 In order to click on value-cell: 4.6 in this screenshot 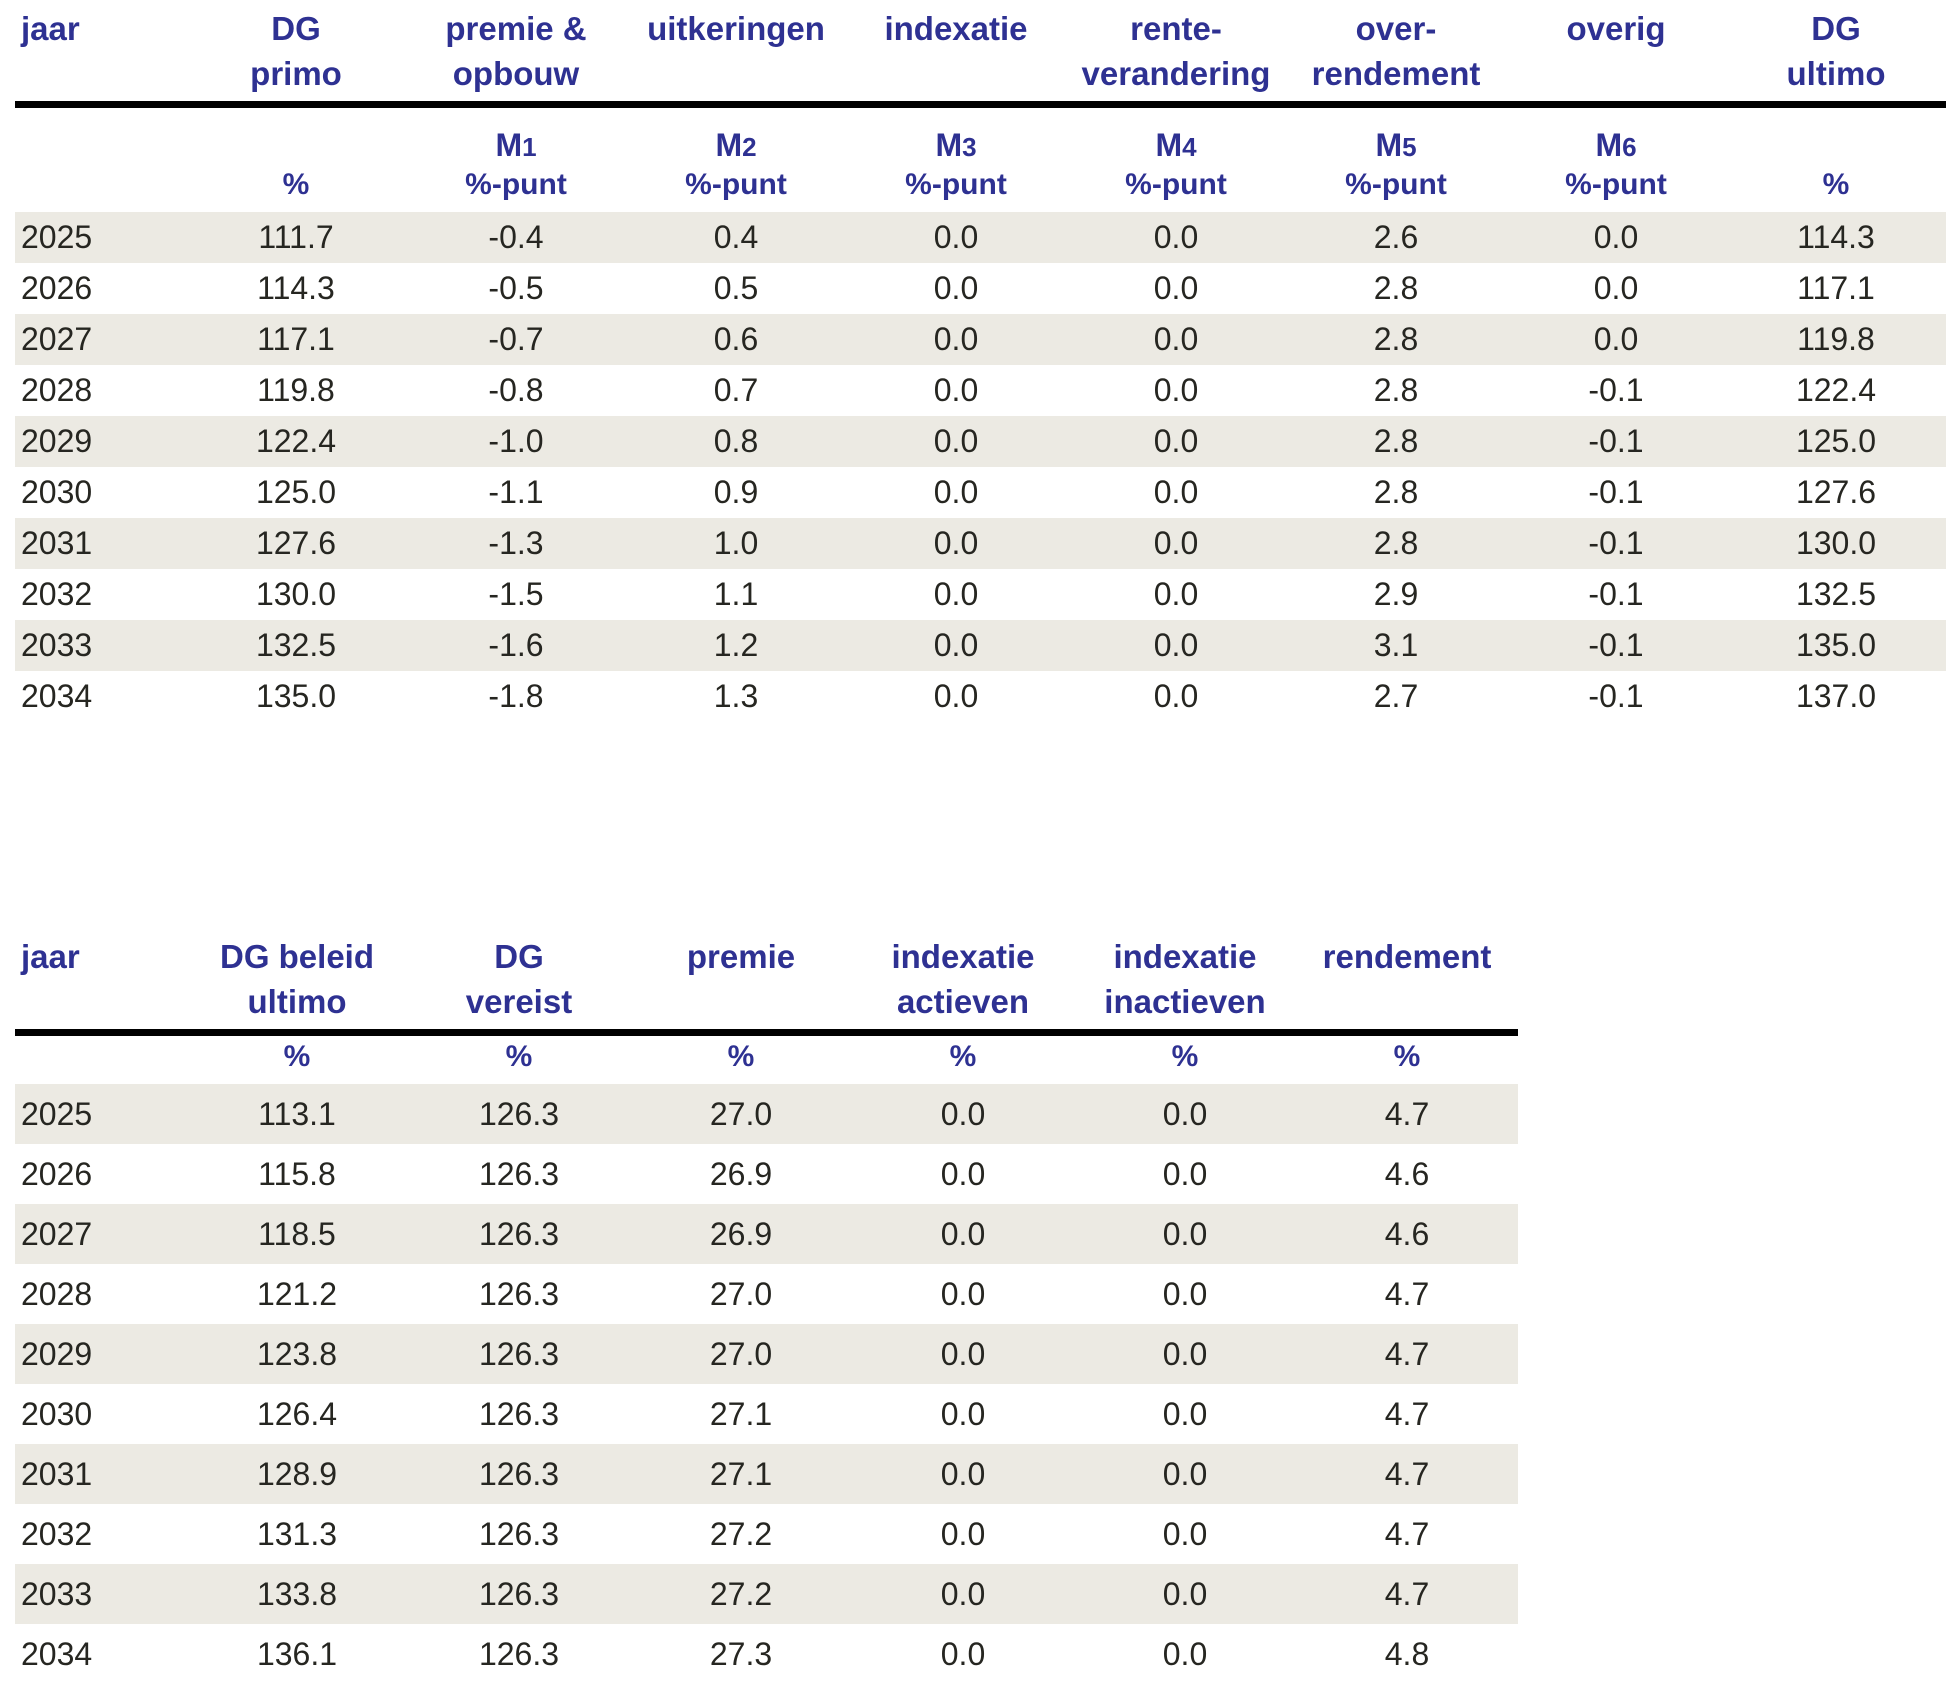, I will do `click(1407, 1233)`.